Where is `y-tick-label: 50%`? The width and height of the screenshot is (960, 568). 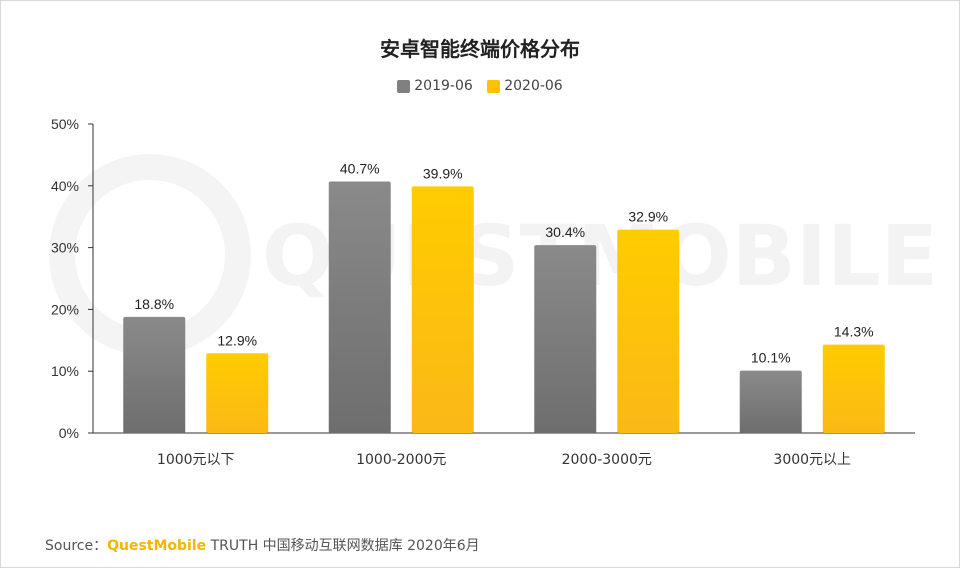 y-tick-label: 50% is located at coordinates (65, 124).